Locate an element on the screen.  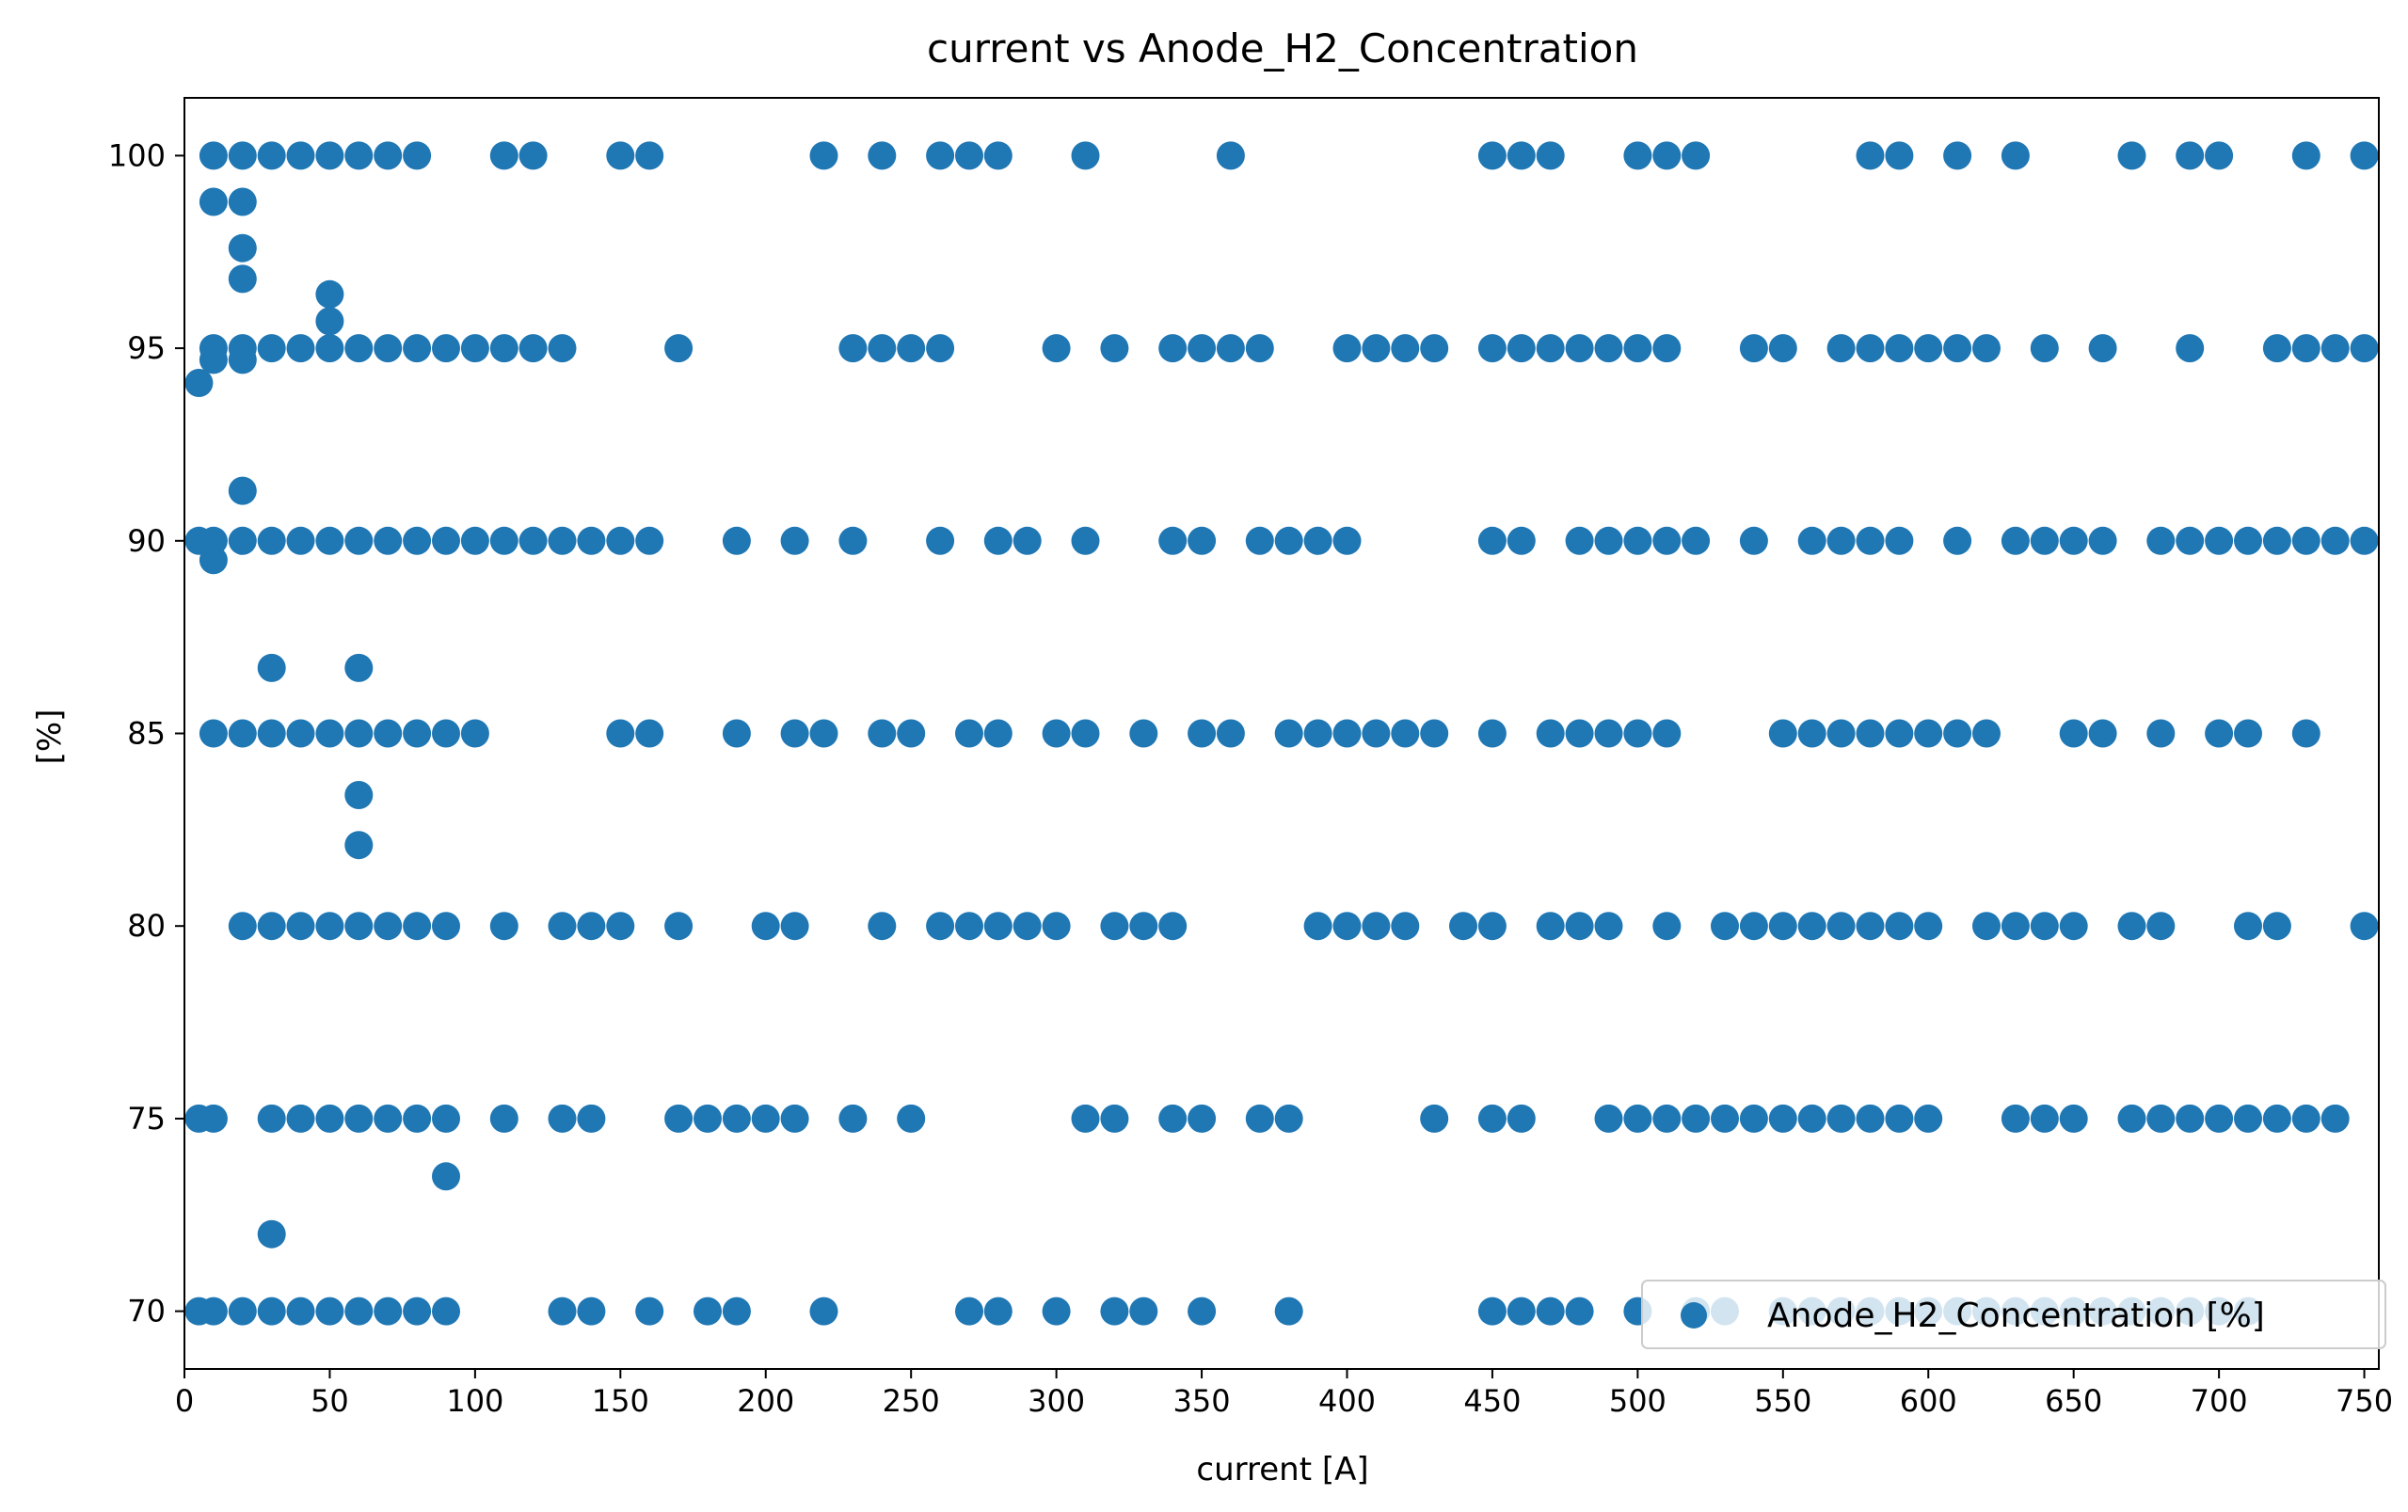
x-axis-label: current [A] is located at coordinates (1282, 1470).